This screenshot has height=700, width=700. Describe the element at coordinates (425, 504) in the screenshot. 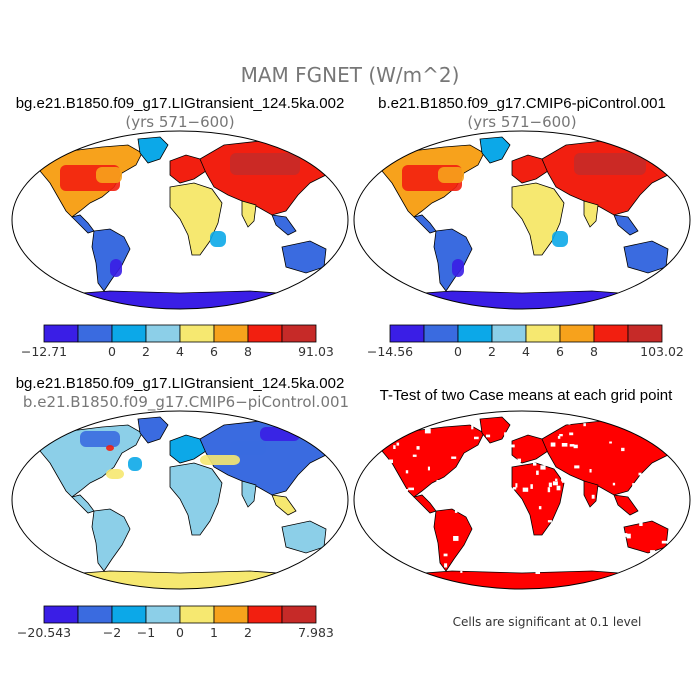

I see `panel-4-landmass-central-america` at that location.